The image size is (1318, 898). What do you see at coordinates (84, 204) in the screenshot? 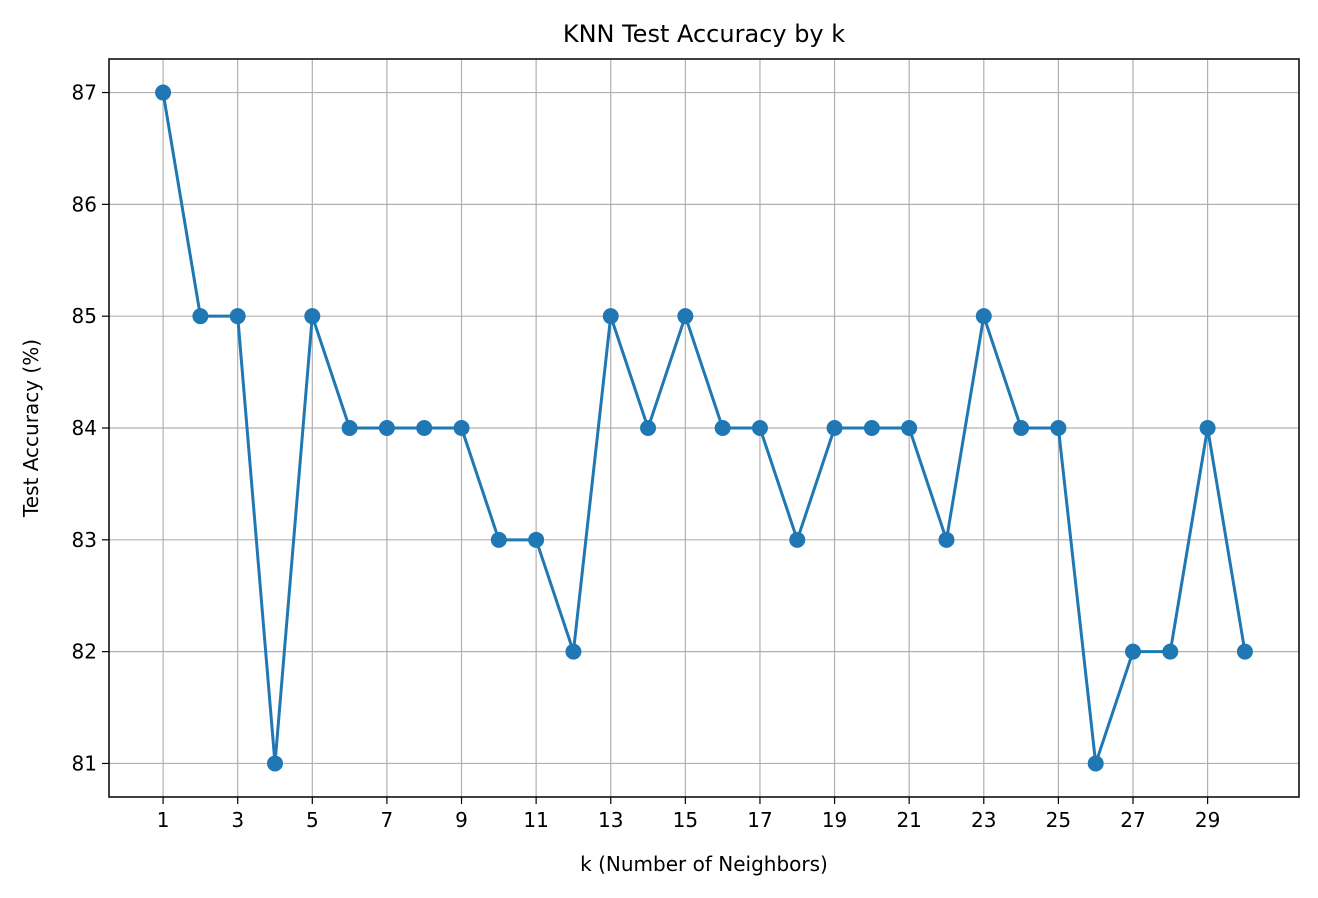
I see `y-tick-label: 86` at bounding box center [84, 204].